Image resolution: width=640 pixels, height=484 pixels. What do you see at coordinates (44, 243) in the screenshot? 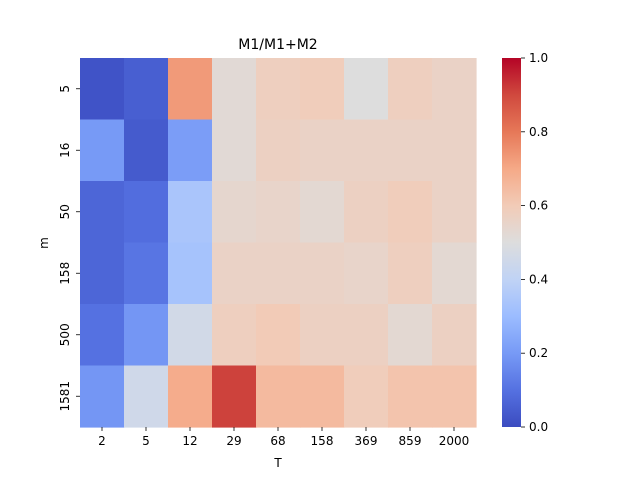
I see `y-axis-label: m` at bounding box center [44, 243].